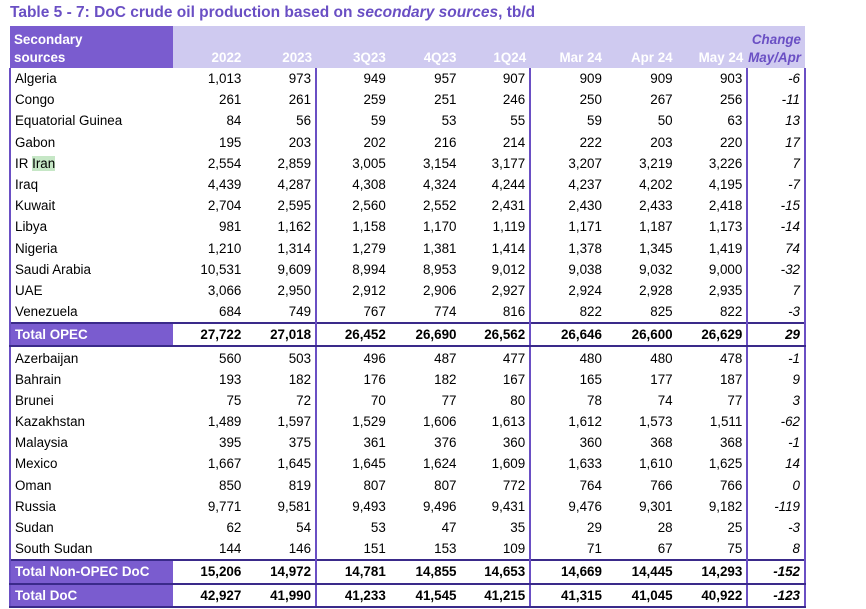 This screenshot has height=609, width=866. I want to click on table-row: Bahrain 193 182 176 182 167 165 177 187 9, so click(407, 379).